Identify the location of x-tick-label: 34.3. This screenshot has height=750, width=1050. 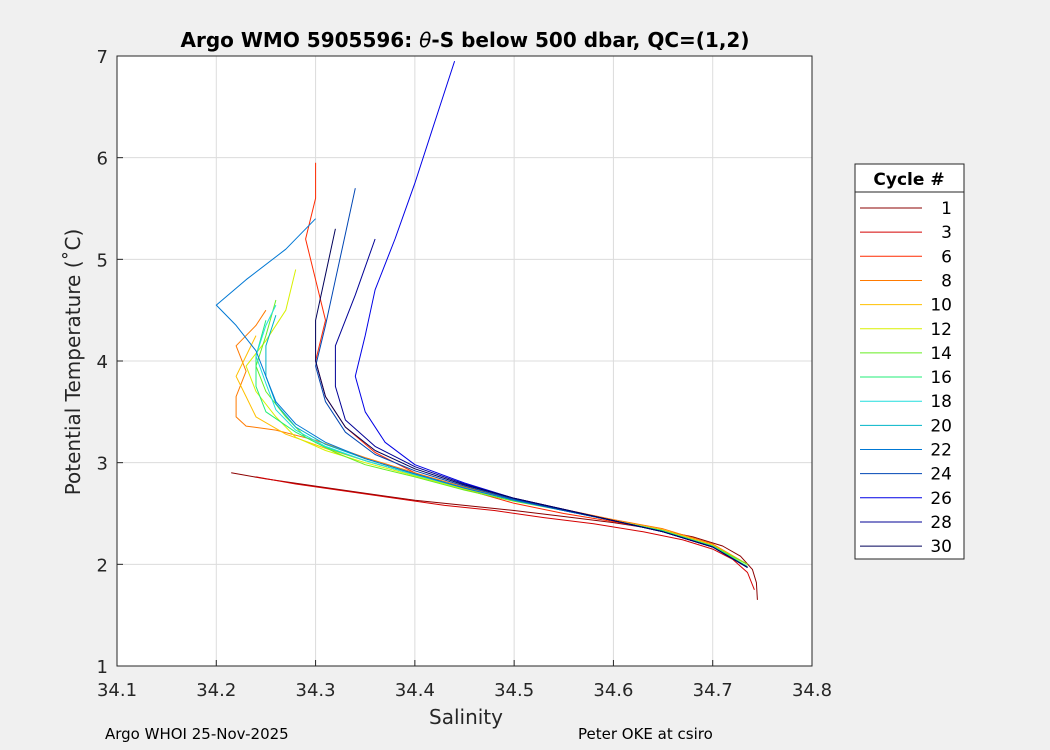
(316, 690).